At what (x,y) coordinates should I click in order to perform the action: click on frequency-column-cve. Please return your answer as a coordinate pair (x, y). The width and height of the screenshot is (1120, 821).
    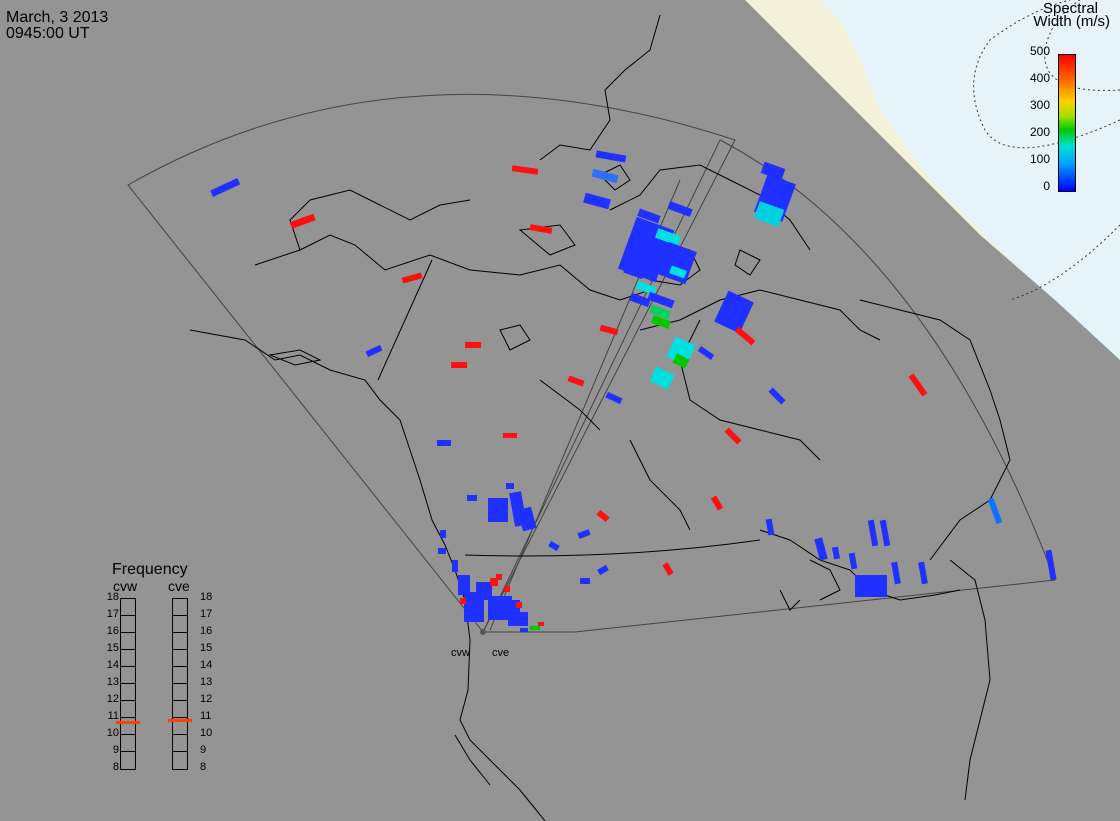
    Looking at the image, I should click on (180, 684).